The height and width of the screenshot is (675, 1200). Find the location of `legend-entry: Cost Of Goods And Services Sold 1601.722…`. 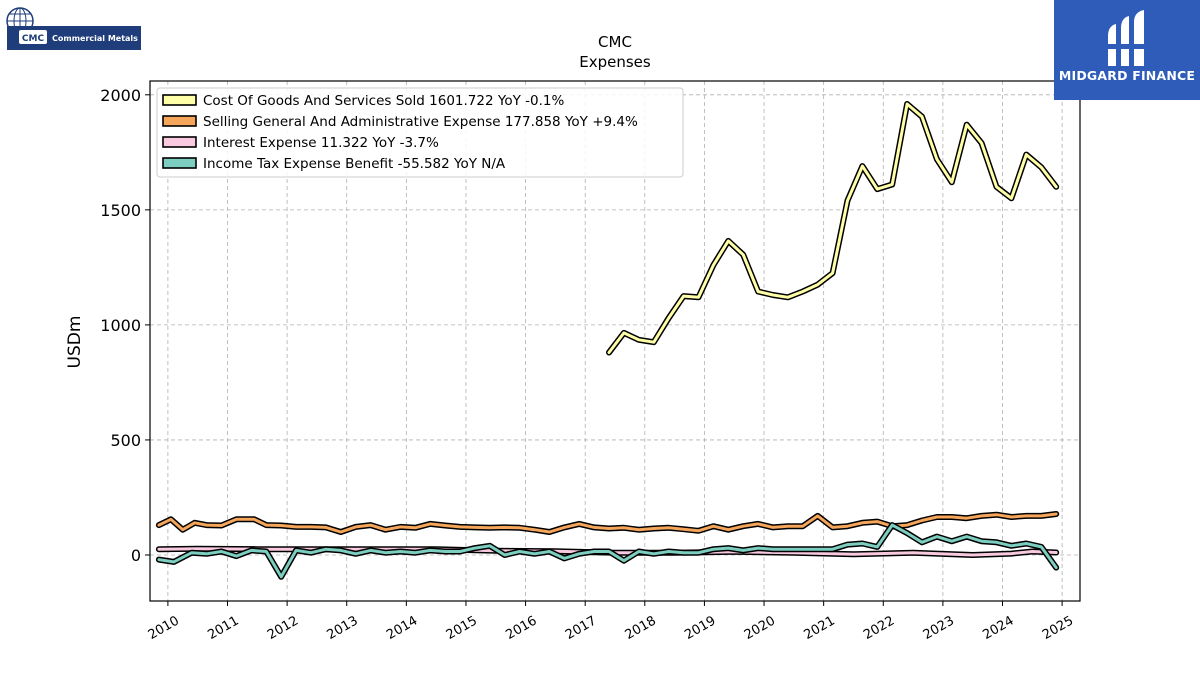

legend-entry: Cost Of Goods And Services Sold 1601.722… is located at coordinates (383, 101).